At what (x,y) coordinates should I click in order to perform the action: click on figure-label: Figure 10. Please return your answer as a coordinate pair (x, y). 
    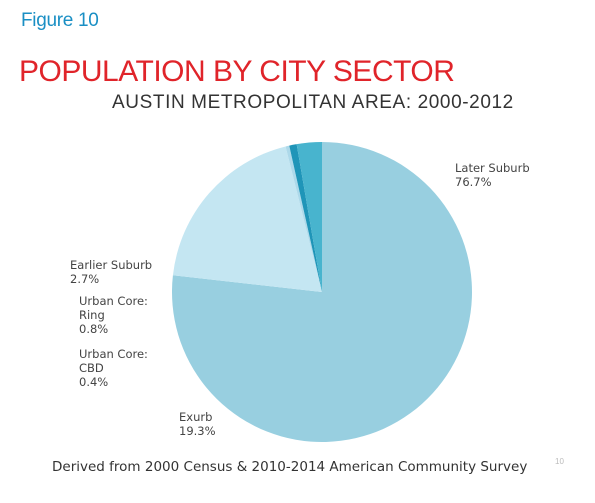
    Looking at the image, I should click on (60, 20).